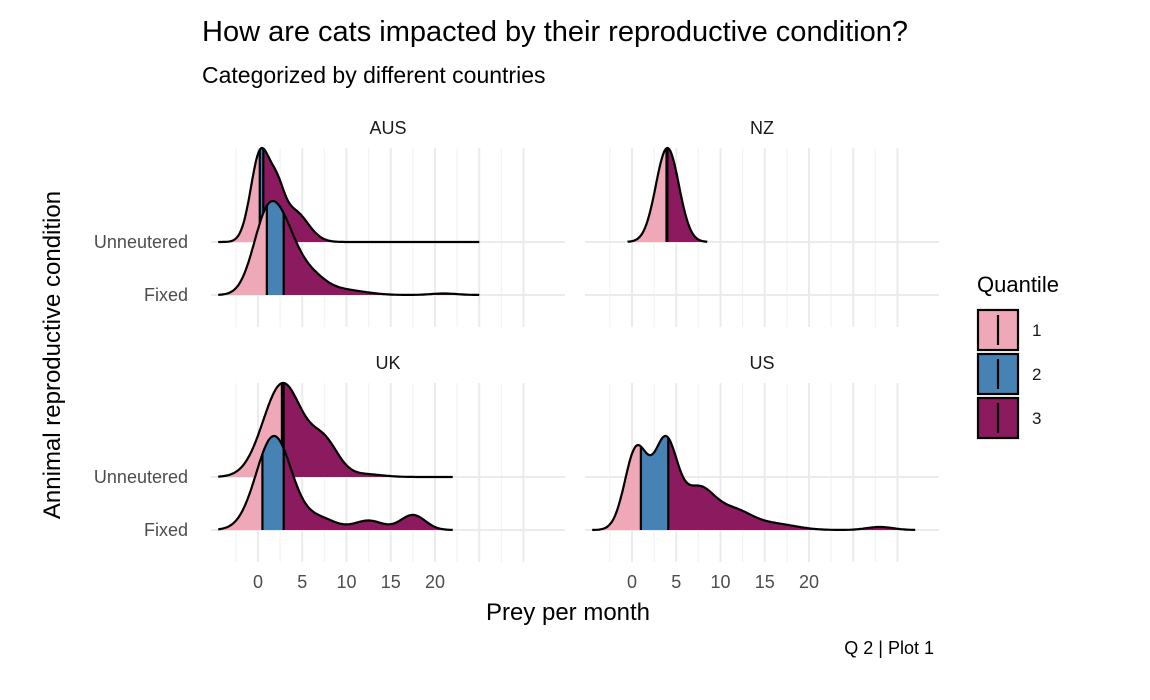  What do you see at coordinates (387, 363) in the screenshot?
I see `panel-label: UK` at bounding box center [387, 363].